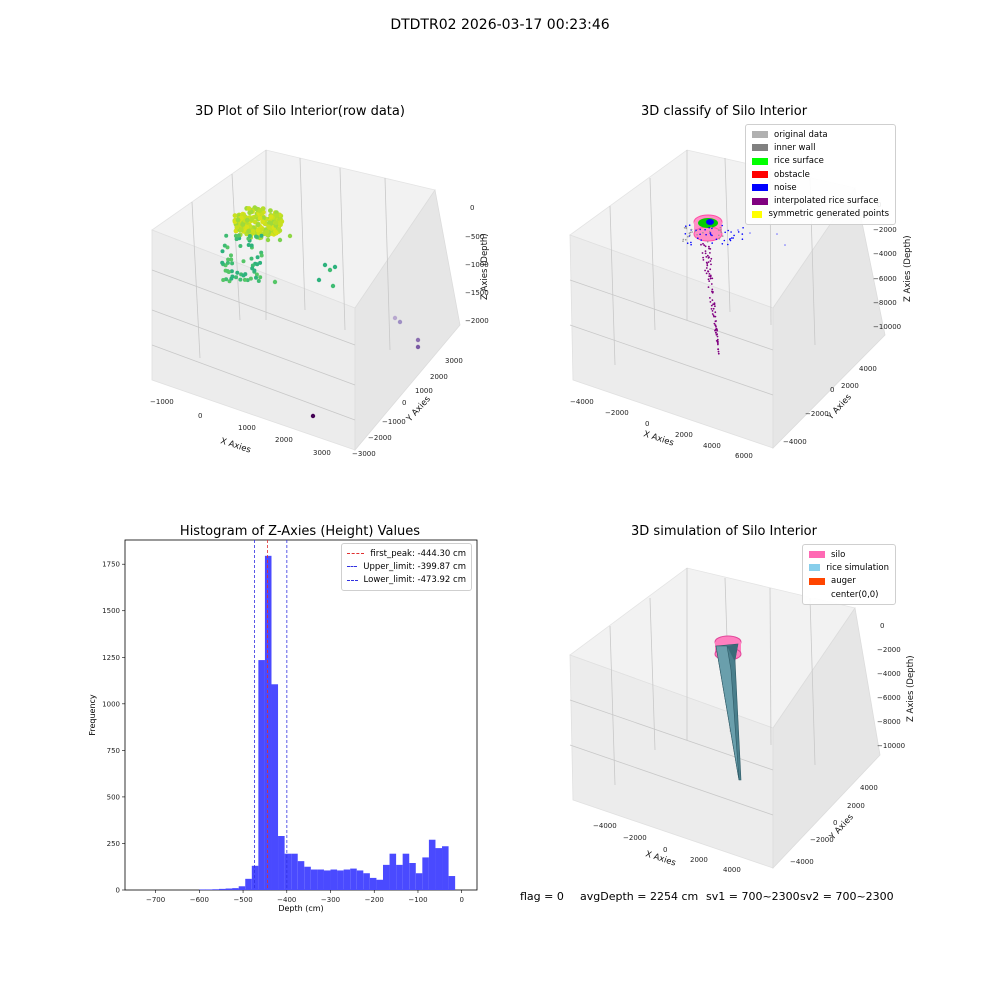  Describe the element at coordinates (826, 201) in the screenshot. I see `classify-legend-label: interpolated rice surface` at that location.